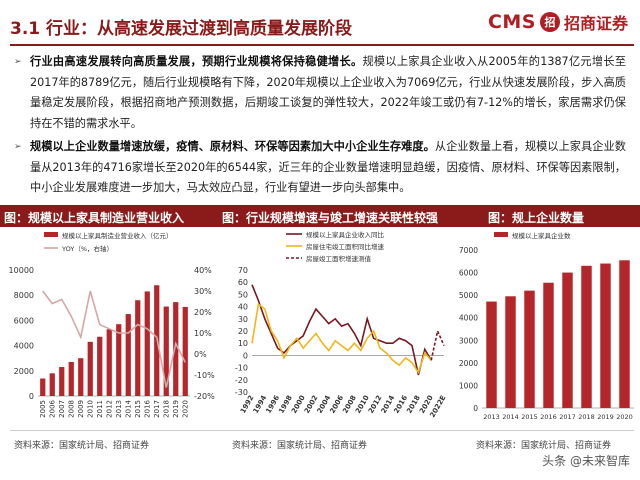 Image resolution: width=640 pixels, height=480 pixels. What do you see at coordinates (138, 409) in the screenshot?
I see `x-tick-label: 2015` at bounding box center [138, 409].